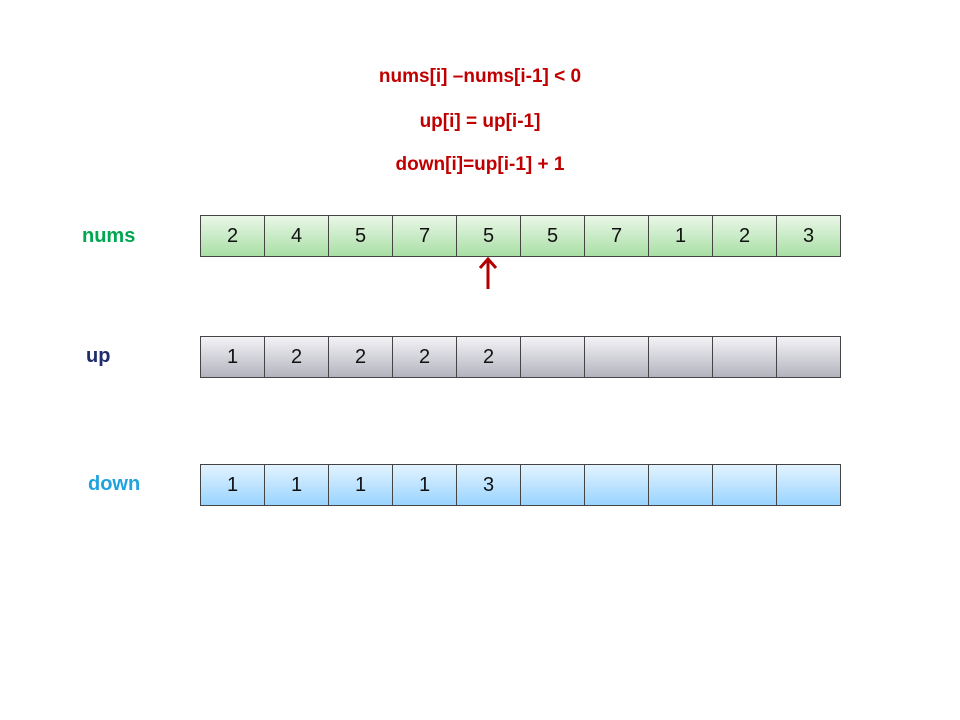 The width and height of the screenshot is (960, 720). What do you see at coordinates (233, 357) in the screenshot?
I see `up-cell: 1` at bounding box center [233, 357].